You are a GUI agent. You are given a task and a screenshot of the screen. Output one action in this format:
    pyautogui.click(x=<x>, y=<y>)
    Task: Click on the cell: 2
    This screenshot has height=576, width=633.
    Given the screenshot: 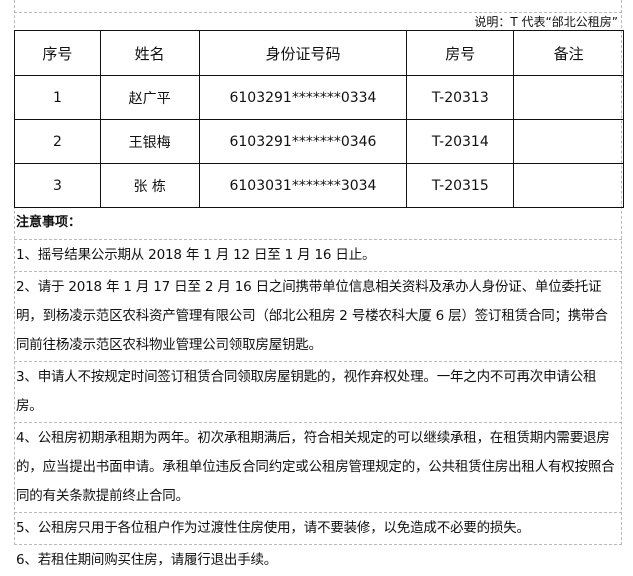 What is the action you would take?
    pyautogui.click(x=57, y=141)
    